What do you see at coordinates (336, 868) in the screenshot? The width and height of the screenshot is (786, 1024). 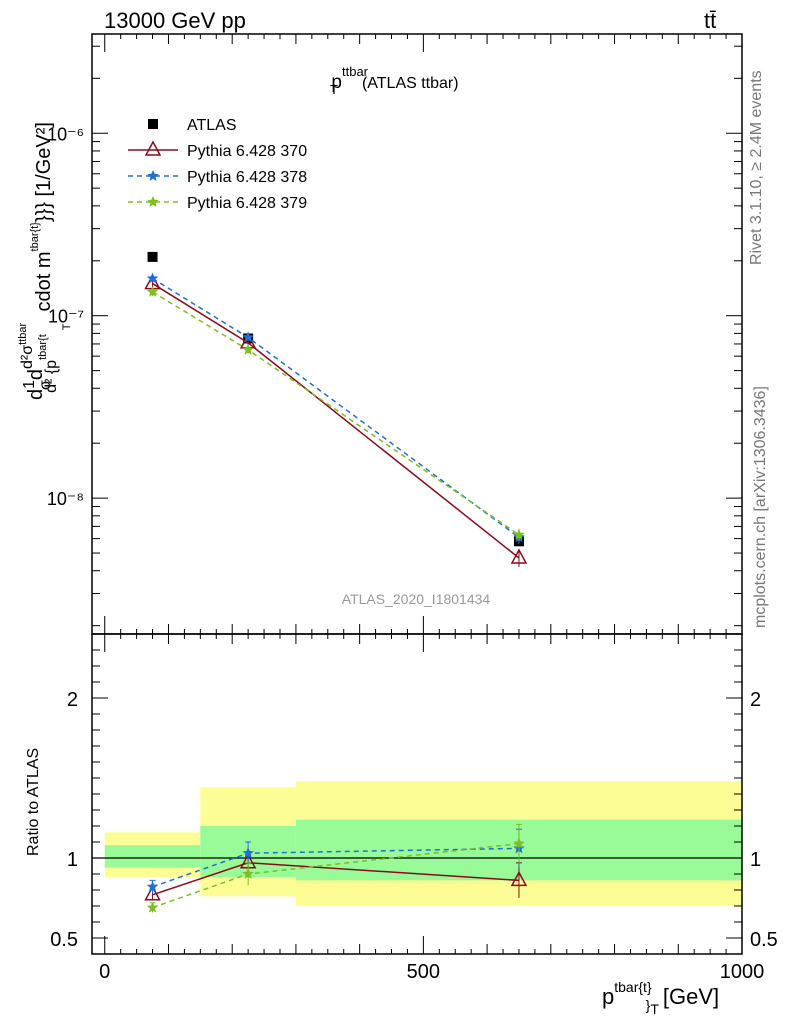 I see `ratio-series` at bounding box center [336, 868].